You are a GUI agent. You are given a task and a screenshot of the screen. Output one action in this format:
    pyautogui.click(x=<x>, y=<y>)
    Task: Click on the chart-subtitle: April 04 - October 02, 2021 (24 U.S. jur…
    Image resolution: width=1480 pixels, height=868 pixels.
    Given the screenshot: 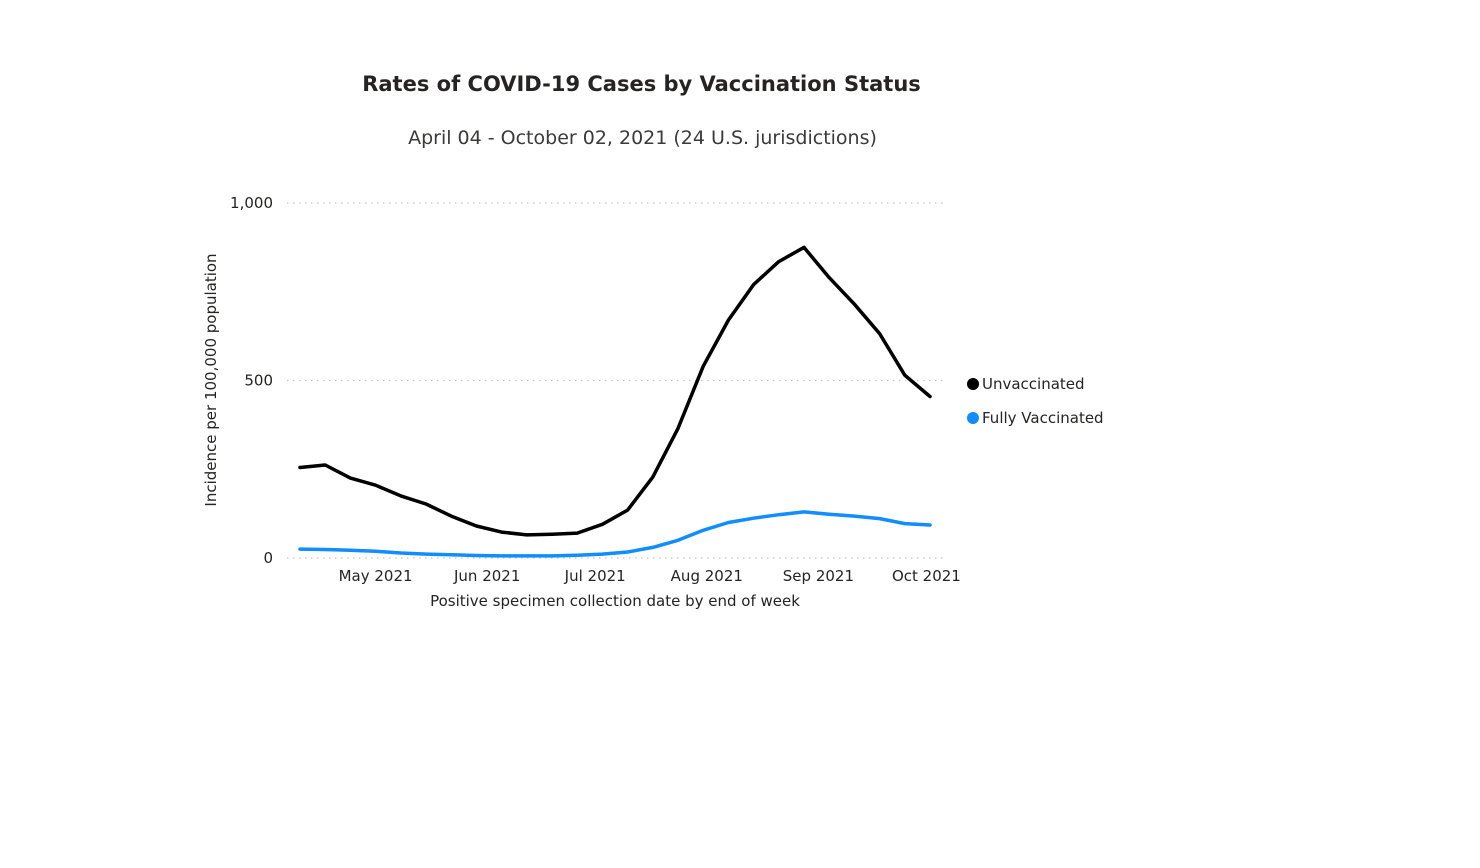 What is the action you would take?
    pyautogui.click(x=642, y=138)
    